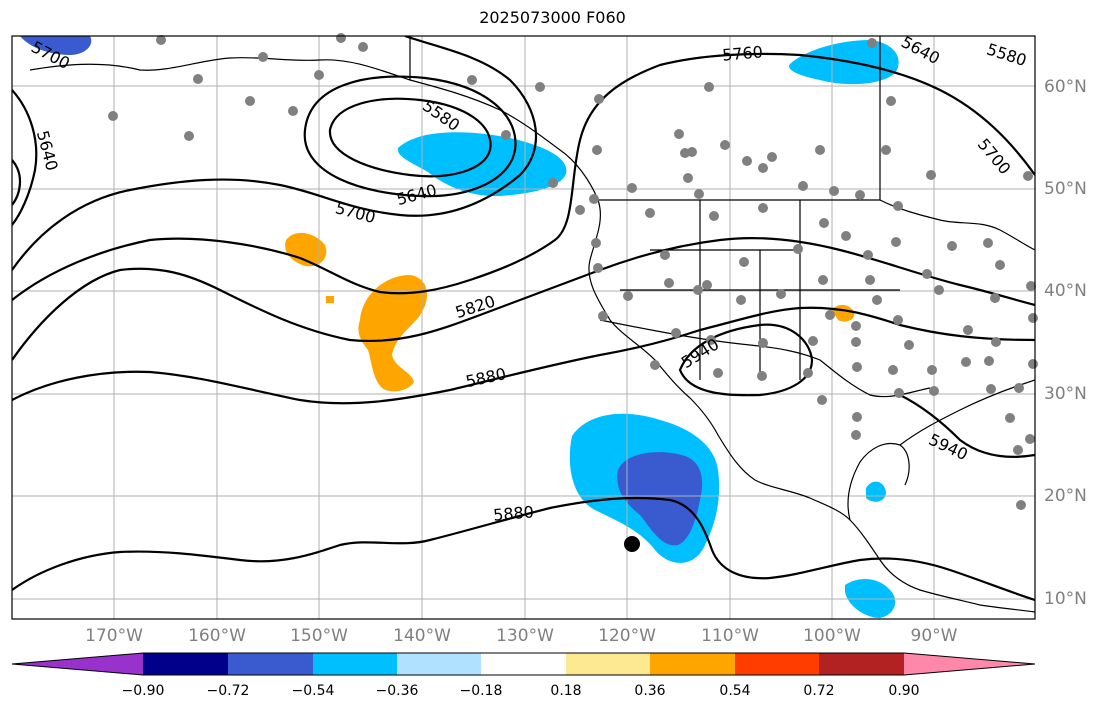 Image resolution: width=1105 pixels, height=712 pixels. Describe the element at coordinates (552, 17) in the screenshot. I see `map-title: 2025073000 F060` at that location.